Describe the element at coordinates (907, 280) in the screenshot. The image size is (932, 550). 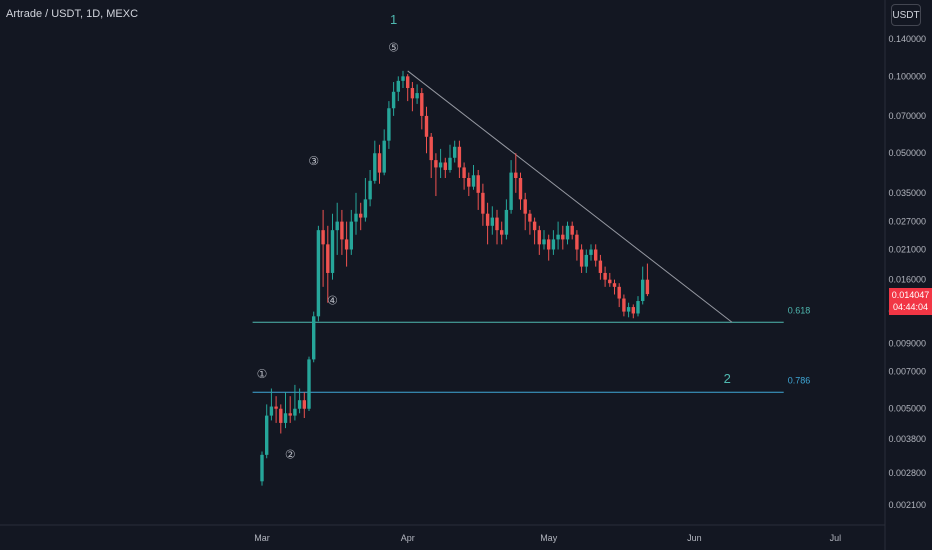
I see `price-tick-label: 0.016000` at that location.